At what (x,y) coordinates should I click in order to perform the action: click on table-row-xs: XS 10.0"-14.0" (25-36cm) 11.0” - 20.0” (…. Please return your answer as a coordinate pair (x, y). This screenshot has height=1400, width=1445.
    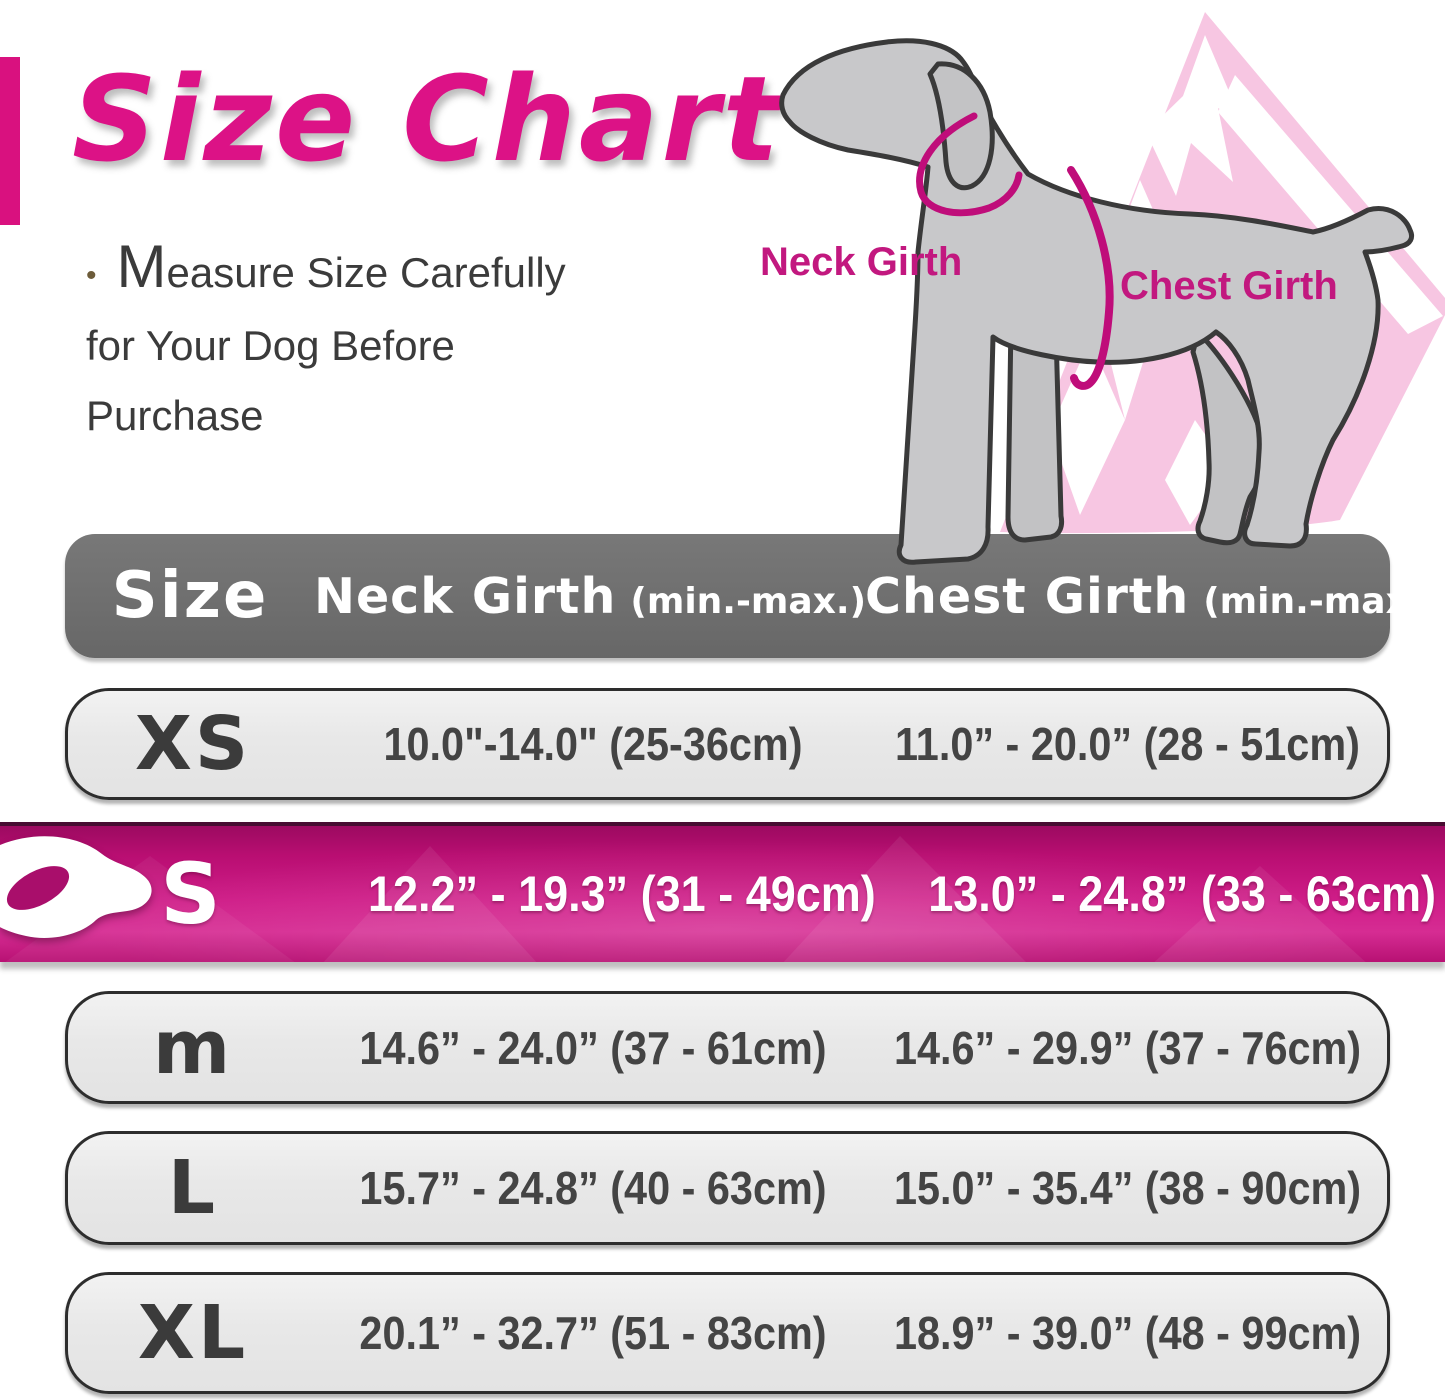
    Looking at the image, I should click on (727, 744).